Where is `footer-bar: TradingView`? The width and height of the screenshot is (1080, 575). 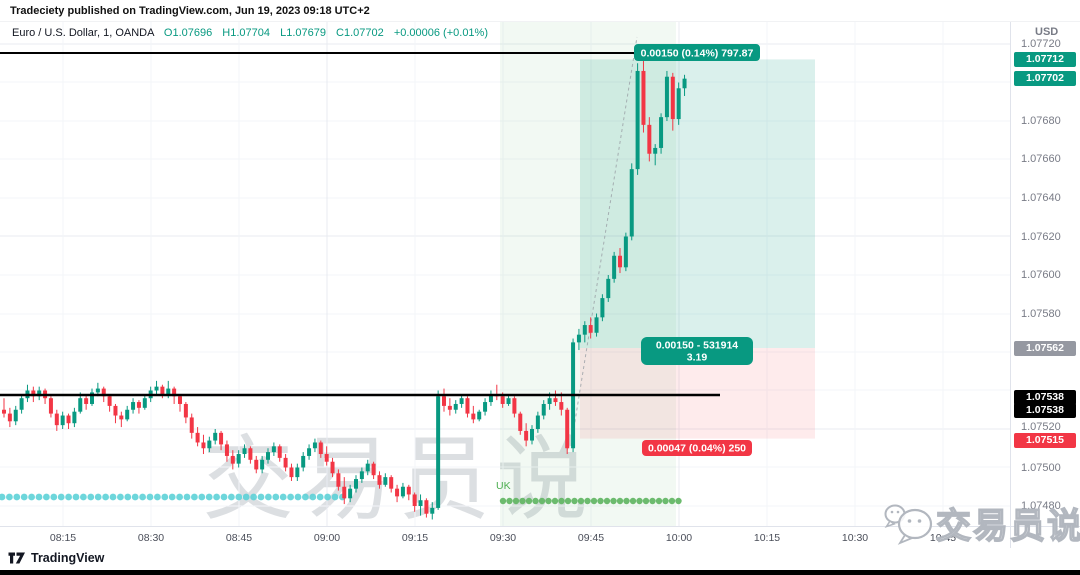 footer-bar: TradingView is located at coordinates (540, 559).